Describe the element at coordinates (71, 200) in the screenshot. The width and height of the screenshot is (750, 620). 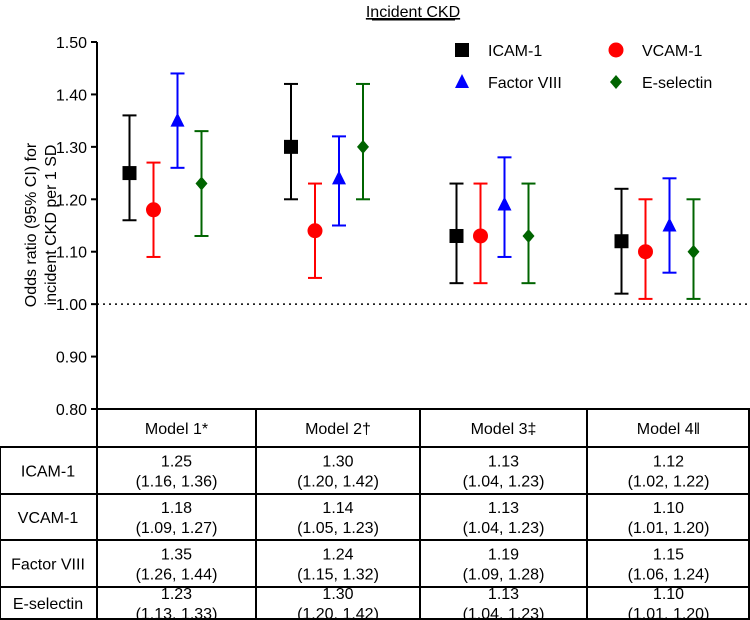
I see `y-tick-label: 1.20` at that location.